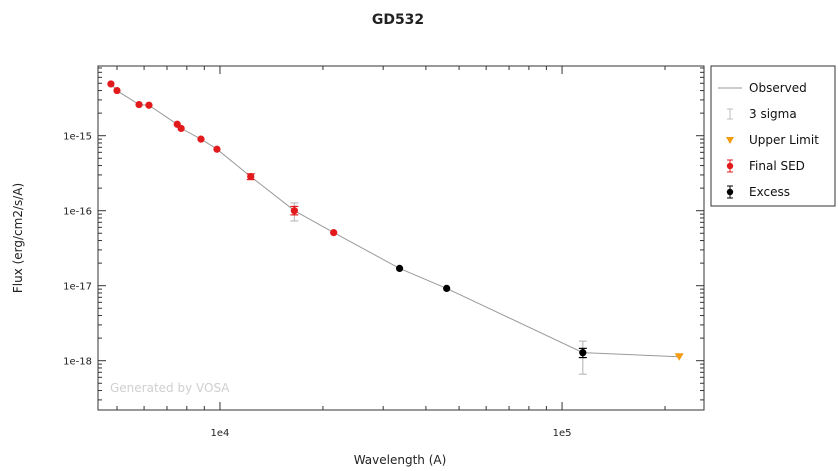 Image resolution: width=838 pixels, height=471 pixels. Describe the element at coordinates (773, 114) in the screenshot. I see `legend-label: 3 sigma` at that location.